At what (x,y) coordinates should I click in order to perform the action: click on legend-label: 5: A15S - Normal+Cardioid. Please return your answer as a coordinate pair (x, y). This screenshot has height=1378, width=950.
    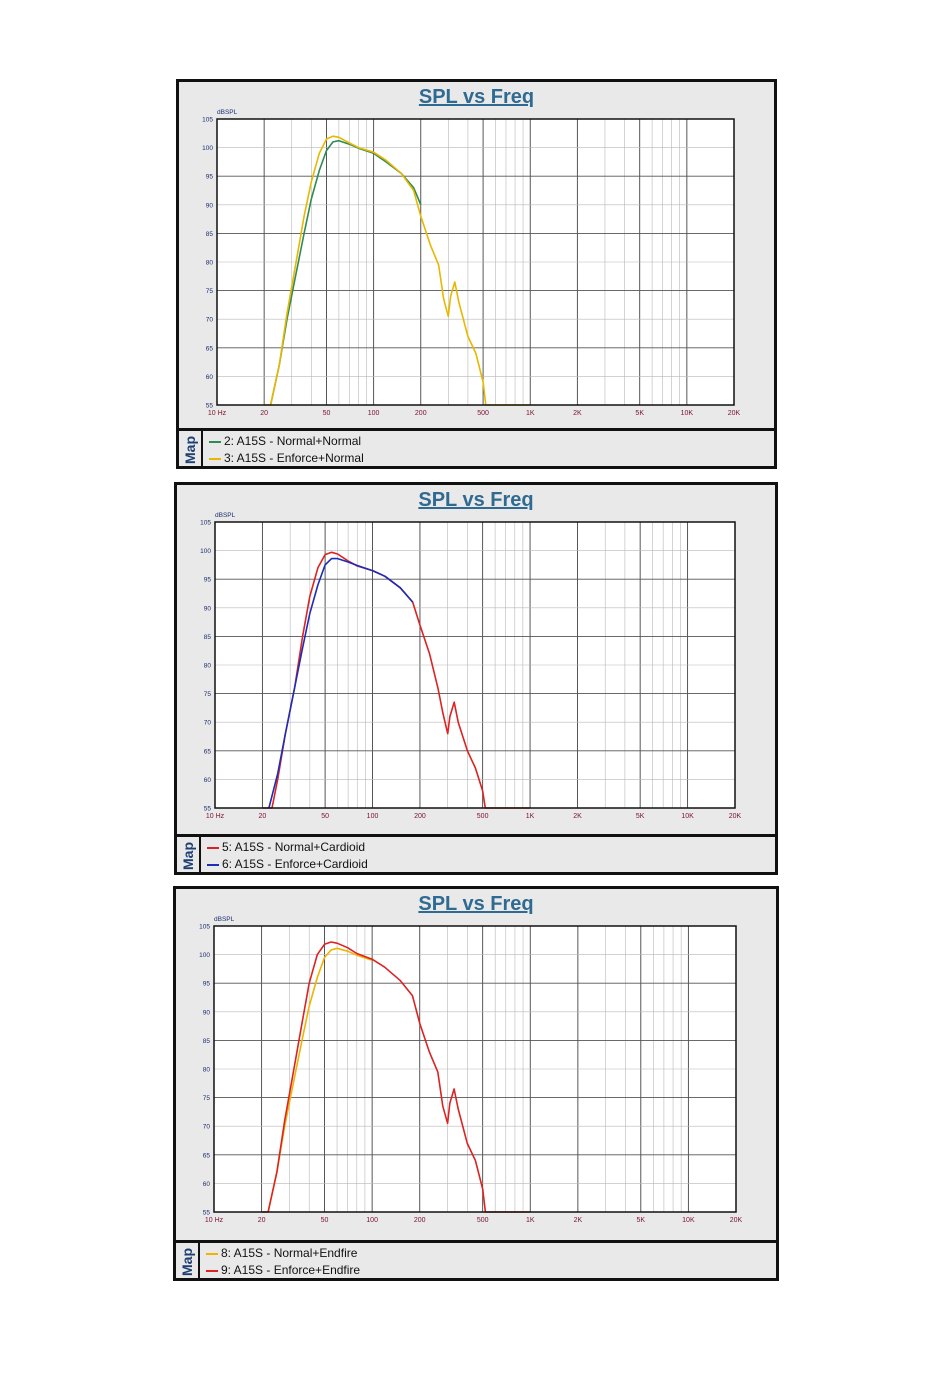
    Looking at the image, I should click on (294, 847).